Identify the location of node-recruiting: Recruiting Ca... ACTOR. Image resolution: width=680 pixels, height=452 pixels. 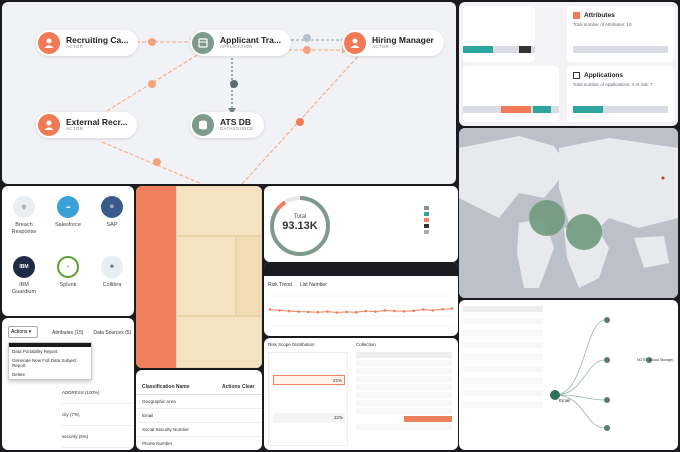
(87, 43).